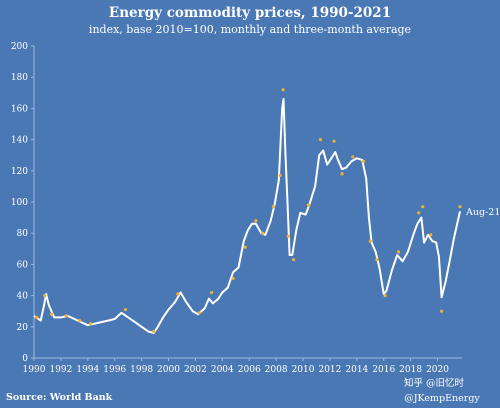 This screenshot has width=500, height=408. What do you see at coordinates (141, 370) in the screenshot?
I see `x-tick-label: 1998` at bounding box center [141, 370].